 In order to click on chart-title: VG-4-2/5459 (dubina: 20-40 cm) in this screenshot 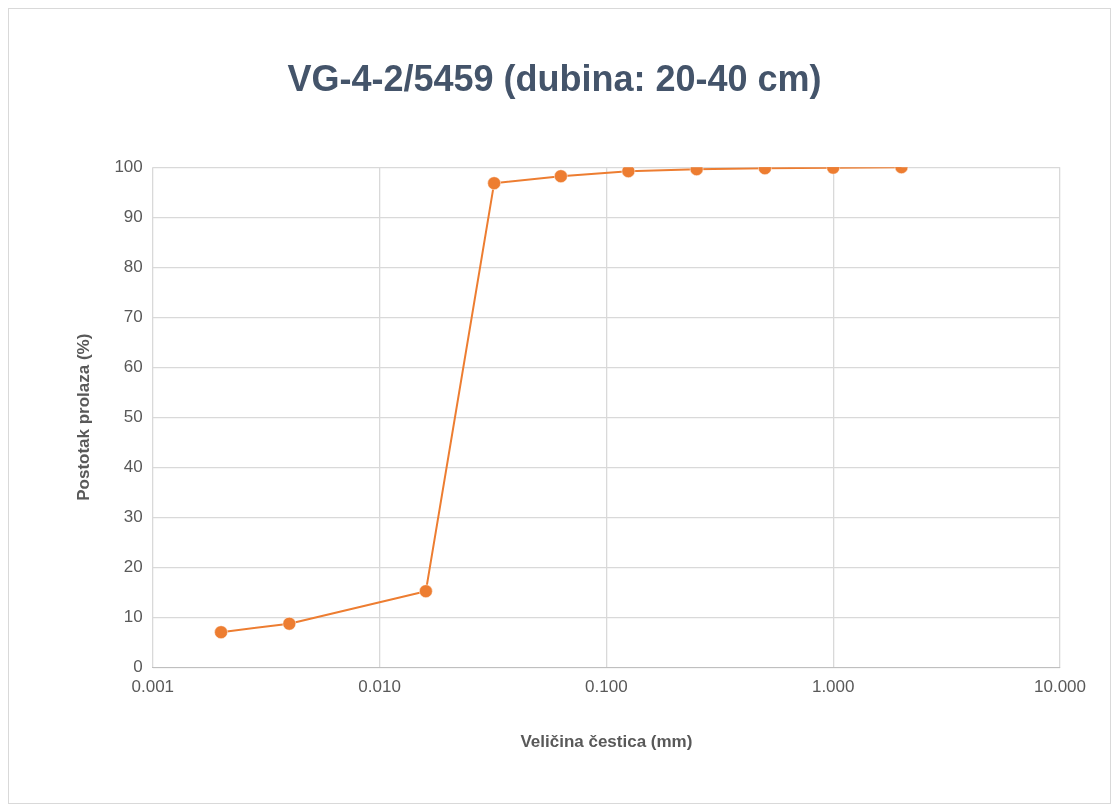, I will do `click(554, 78)`.